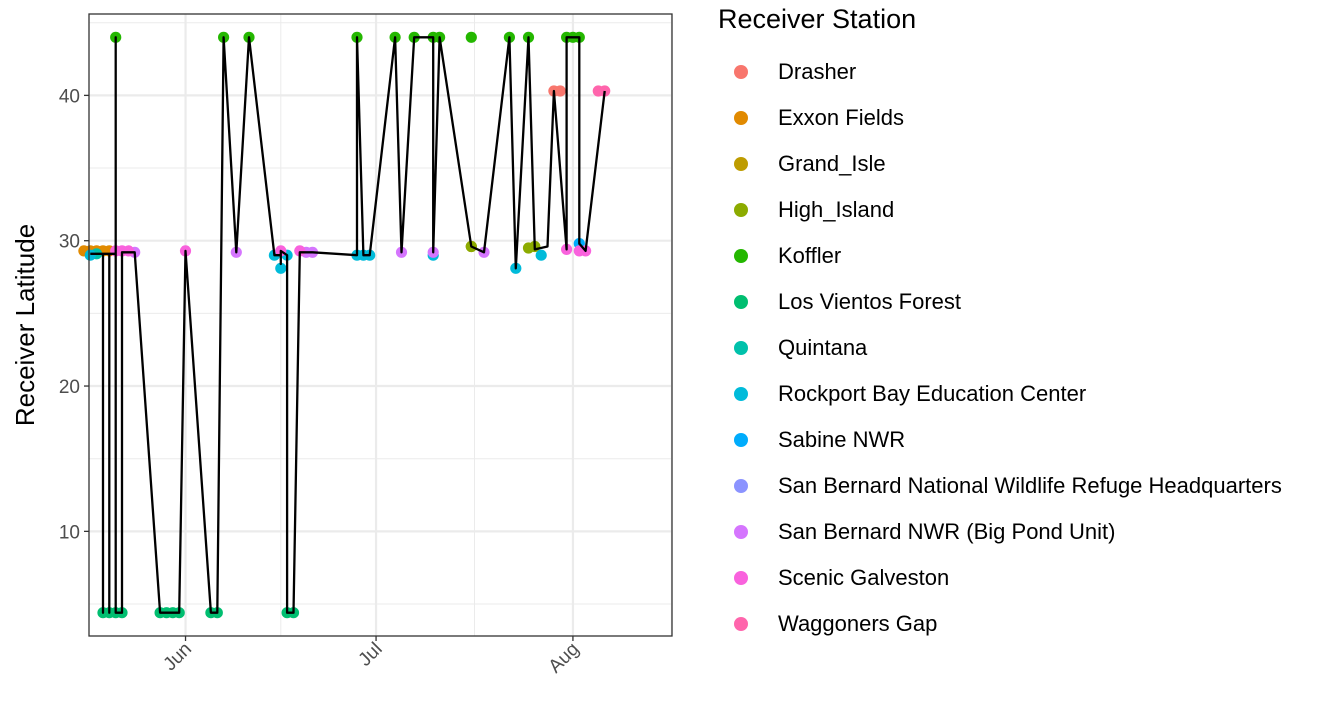 The width and height of the screenshot is (1344, 710). Describe the element at coordinates (74, 314) in the screenshot. I see `y-axis: 10 20 30 40` at that location.